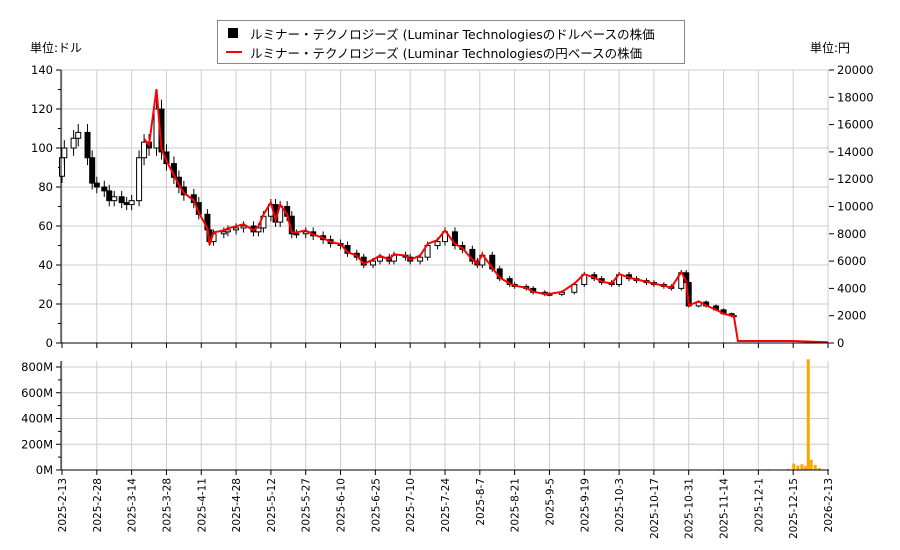 The image size is (900, 550). I want to click on y-tick-label-usd: 60, so click(45, 226).